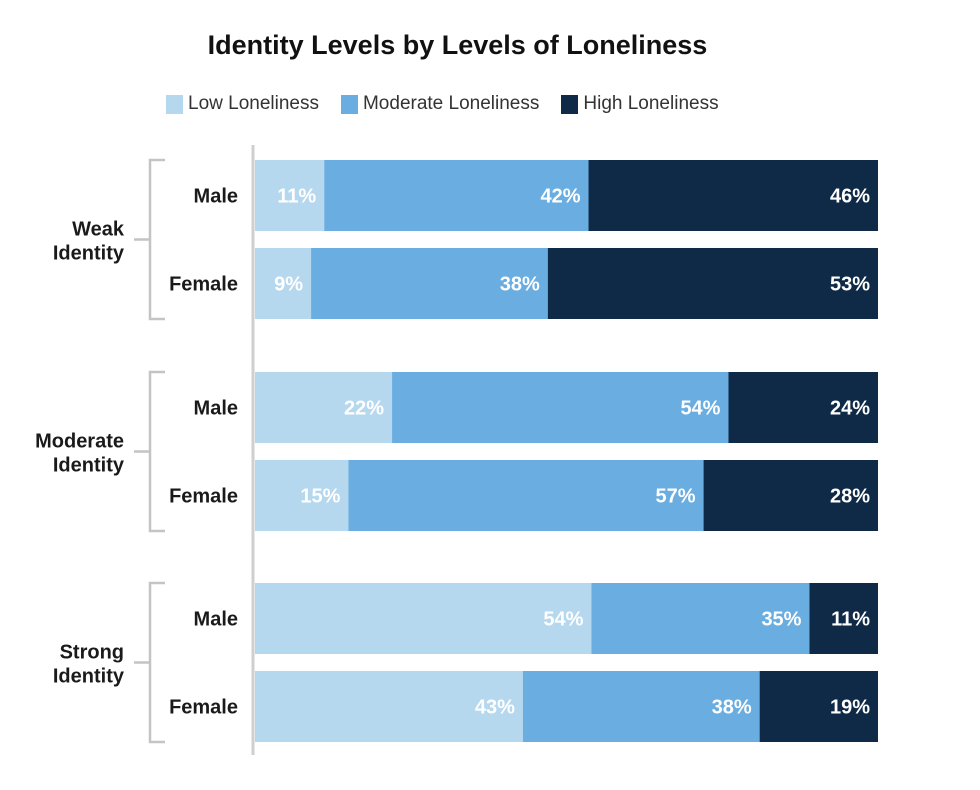 The height and width of the screenshot is (790, 980). Describe the element at coordinates (641, 706) in the screenshot. I see `bar-segment-strong-identity-female-moderate` at that location.